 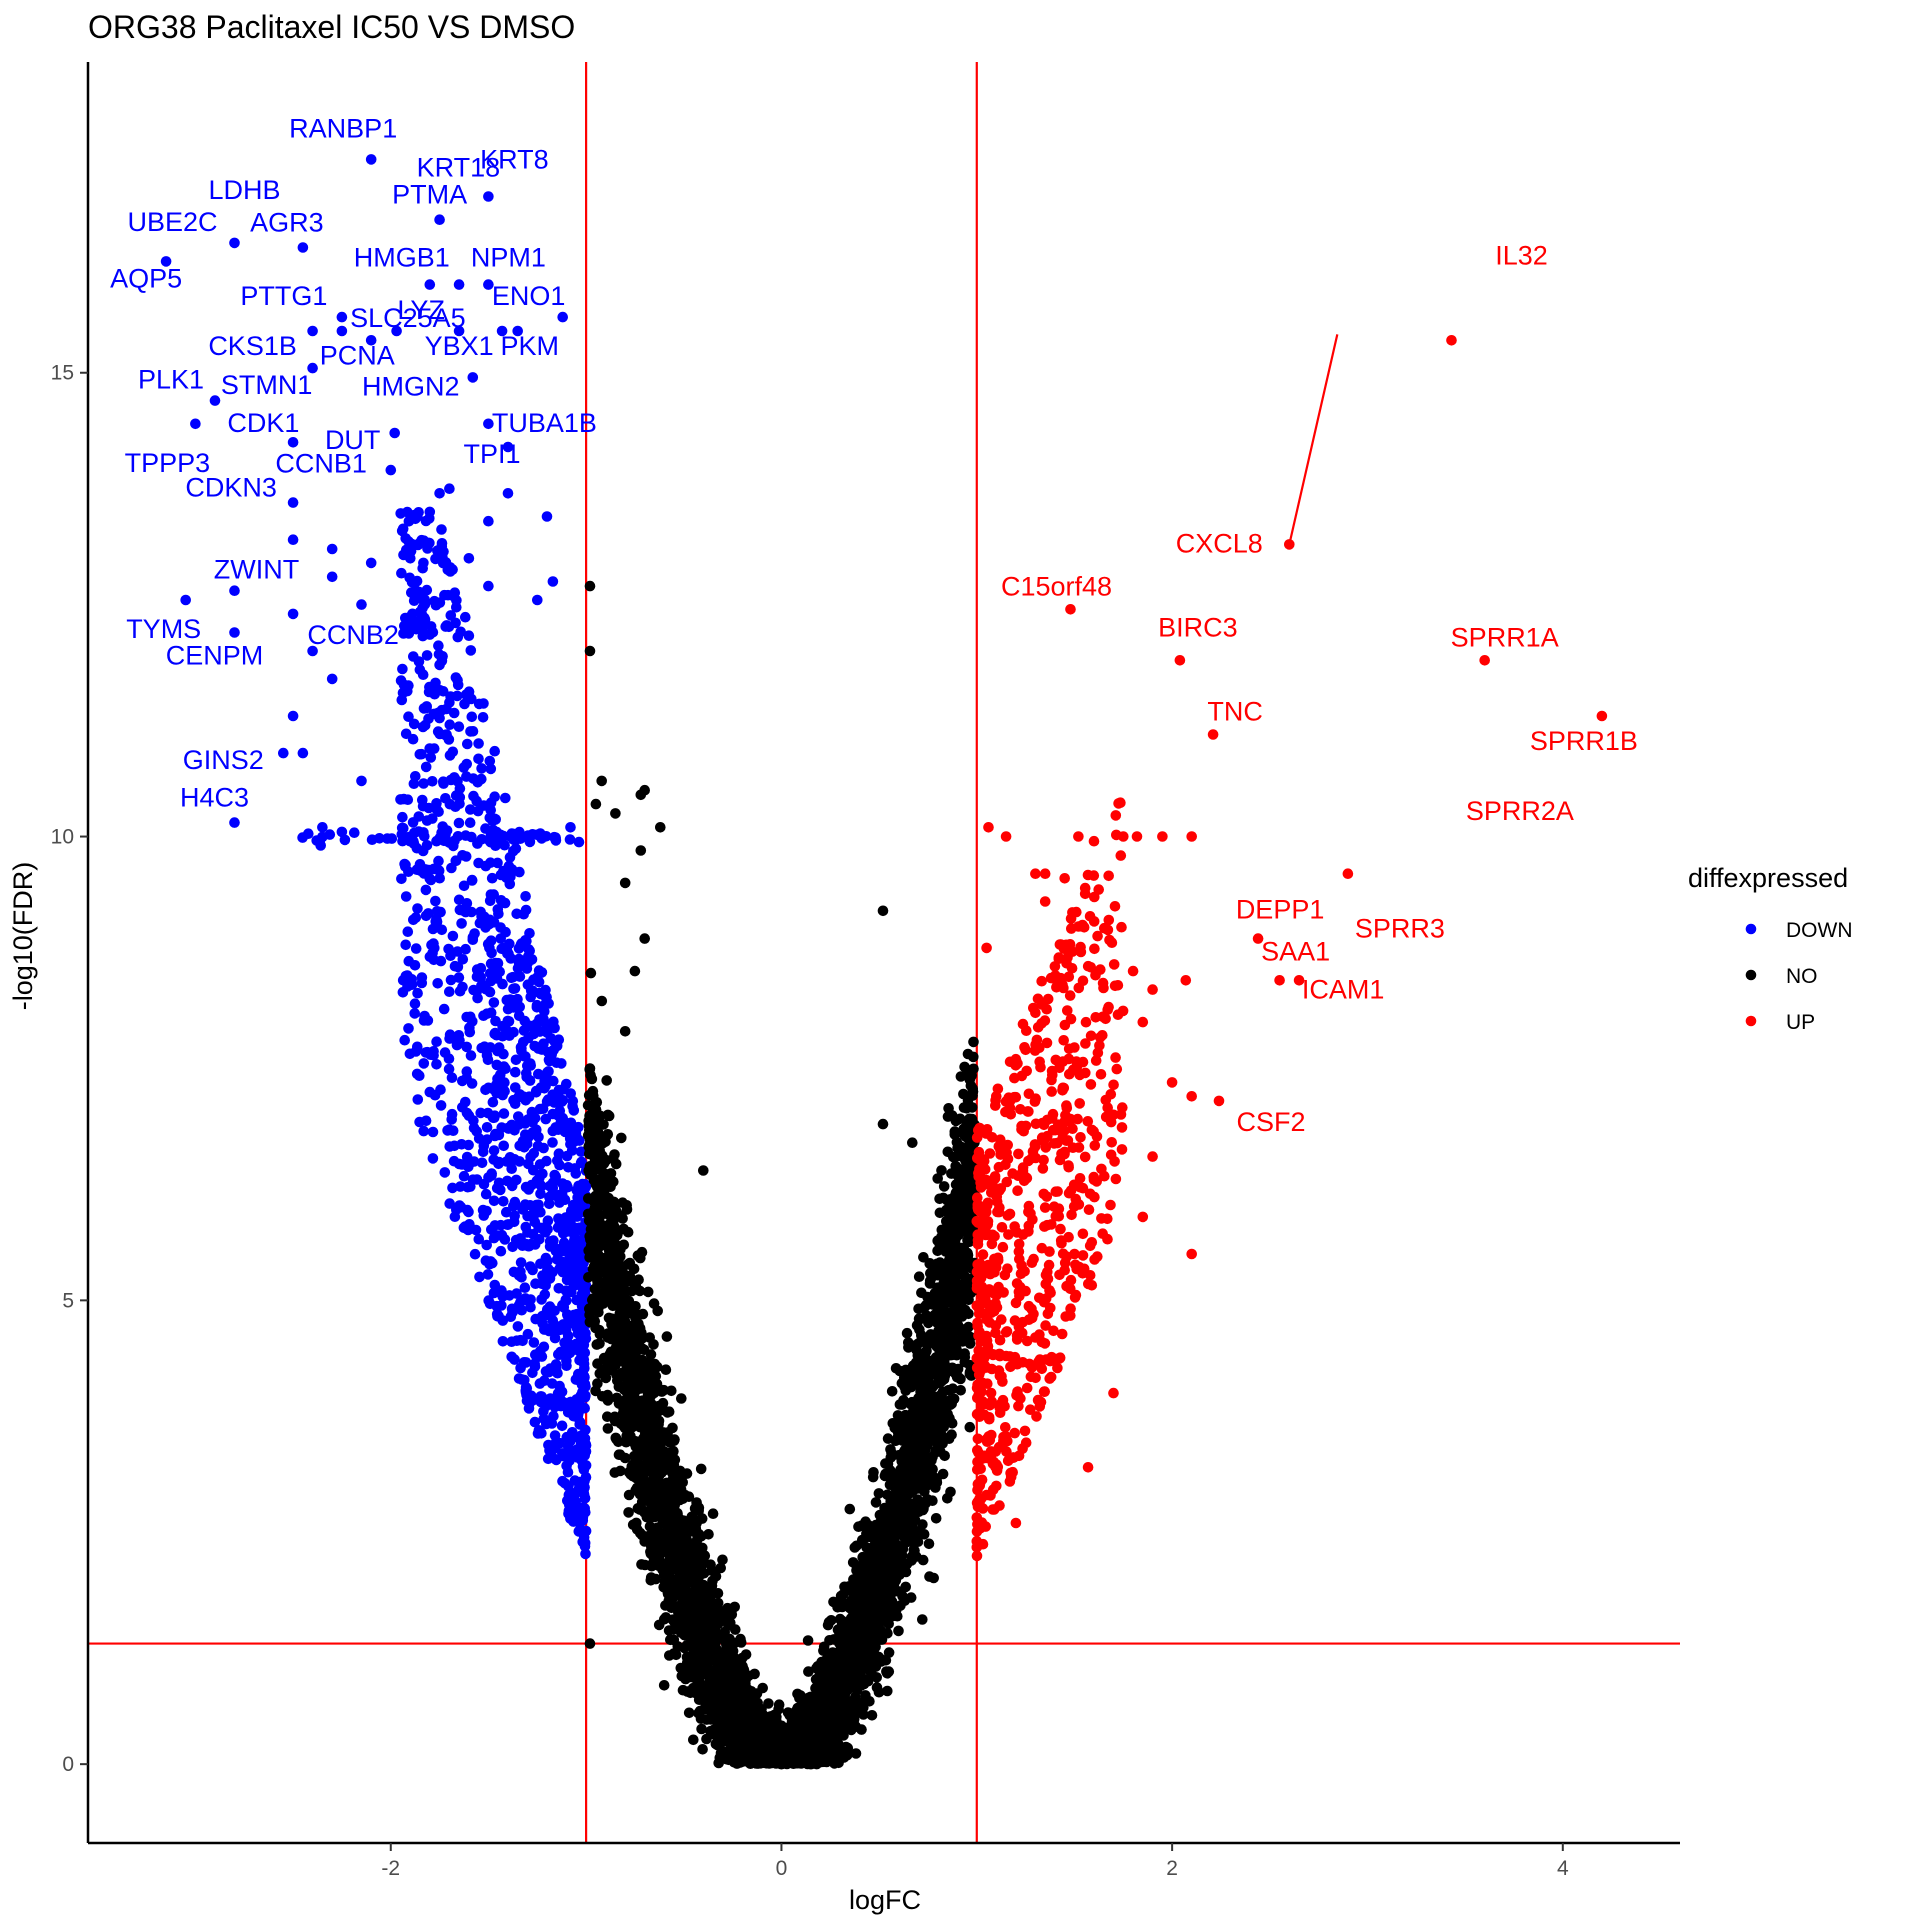 I want to click on chart-title: ORG38 Paclitaxel IC50 VS DMSO, so click(x=331, y=27).